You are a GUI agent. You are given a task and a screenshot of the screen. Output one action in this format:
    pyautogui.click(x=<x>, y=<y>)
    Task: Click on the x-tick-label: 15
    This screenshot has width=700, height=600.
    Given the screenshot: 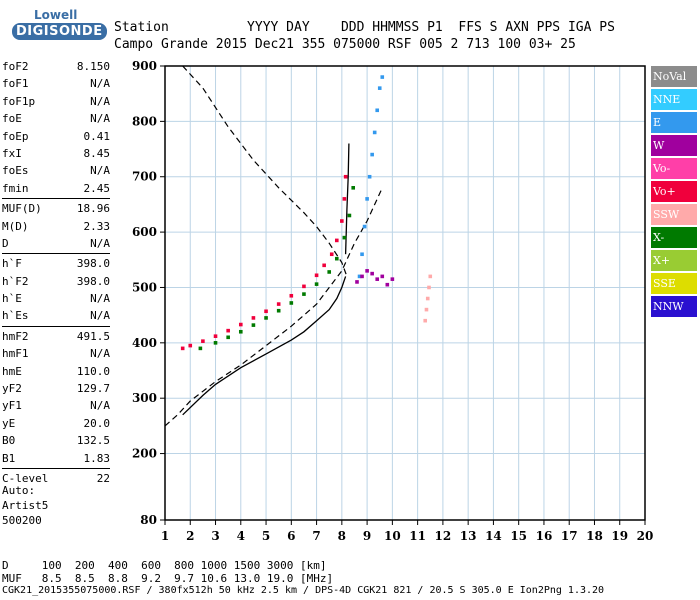 What is the action you would take?
    pyautogui.click(x=518, y=536)
    